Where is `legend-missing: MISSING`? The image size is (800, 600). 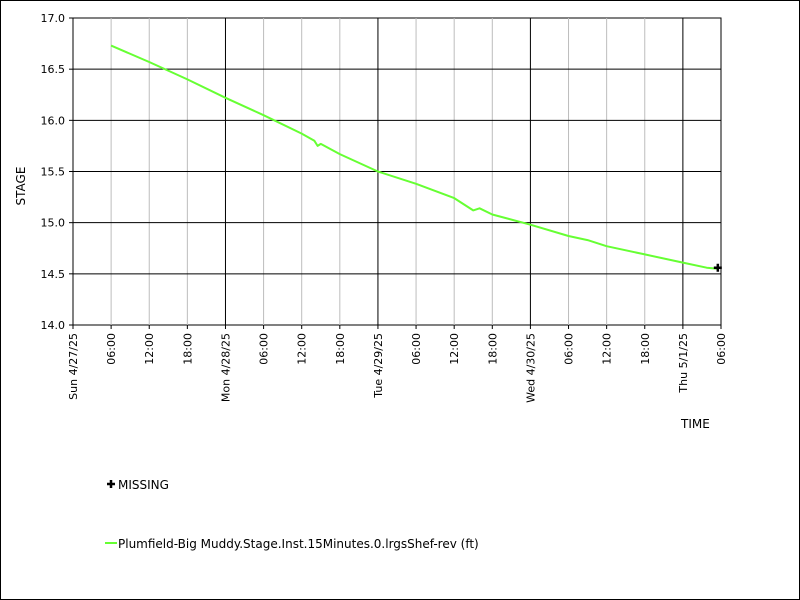 legend-missing: MISSING is located at coordinates (138, 485).